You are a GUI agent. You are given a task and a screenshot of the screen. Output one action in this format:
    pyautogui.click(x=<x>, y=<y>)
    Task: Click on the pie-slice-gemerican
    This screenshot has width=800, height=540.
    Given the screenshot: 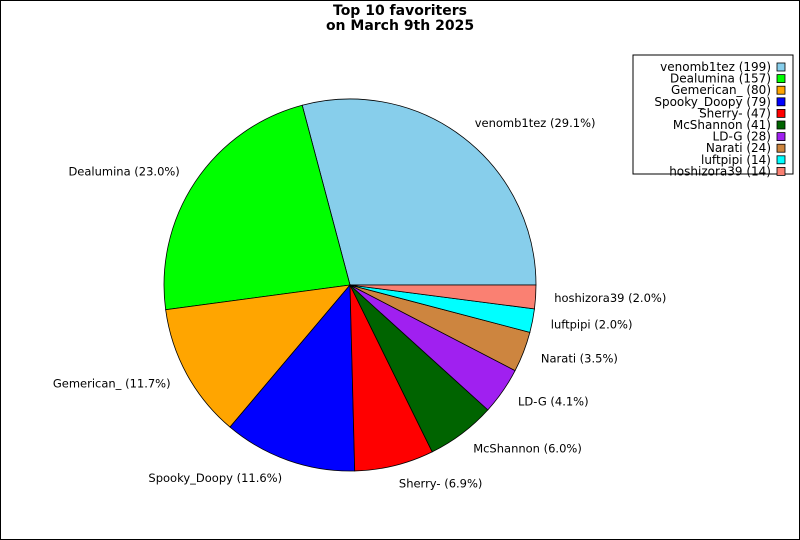 What is the action you would take?
    pyautogui.click(x=258, y=356)
    